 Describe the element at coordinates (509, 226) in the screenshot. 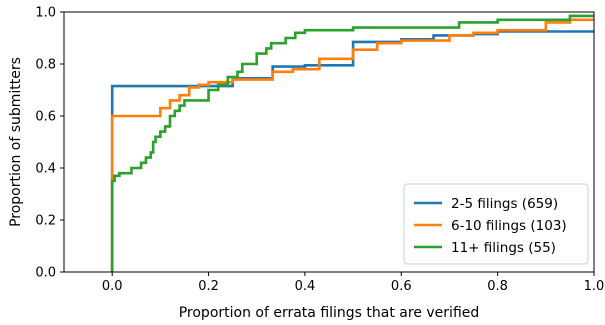

I see `legend-label-2: 6-10 filings (103)` at that location.